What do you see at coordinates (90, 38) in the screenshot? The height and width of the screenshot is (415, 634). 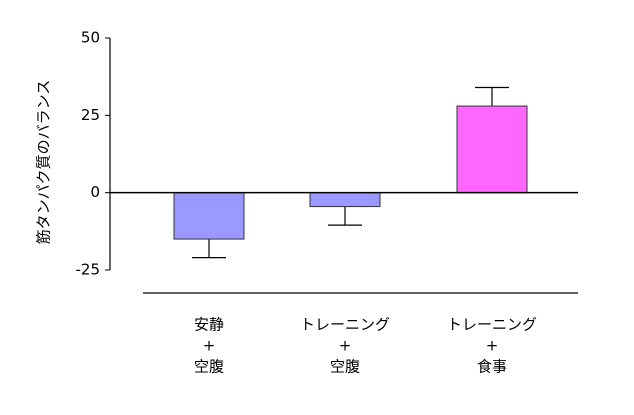 I see `y-tick-label: 50` at bounding box center [90, 38].